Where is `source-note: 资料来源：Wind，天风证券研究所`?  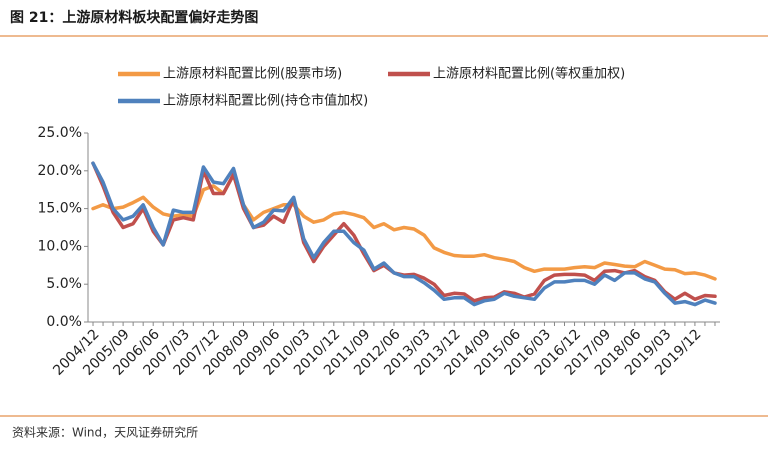
source-note: 资料来源：Wind，天风证券研究所 is located at coordinates (105, 432).